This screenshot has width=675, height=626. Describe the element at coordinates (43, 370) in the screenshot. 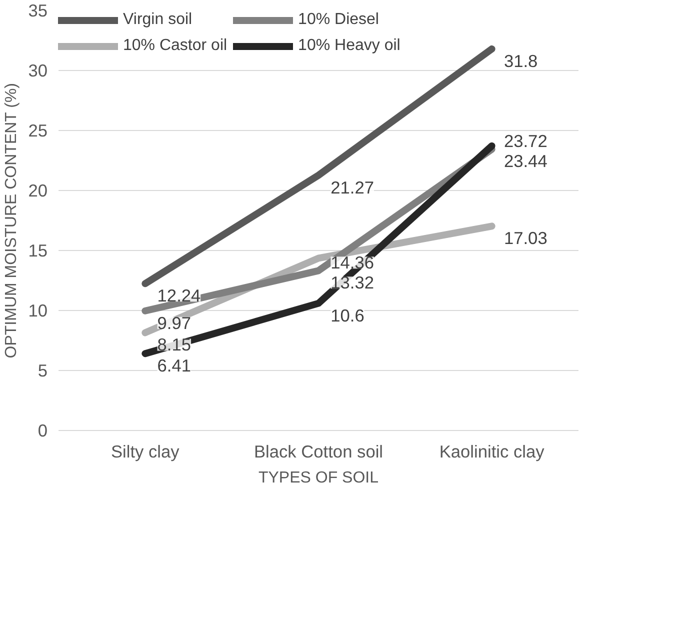

I see `y-tick-label: 5` at that location.